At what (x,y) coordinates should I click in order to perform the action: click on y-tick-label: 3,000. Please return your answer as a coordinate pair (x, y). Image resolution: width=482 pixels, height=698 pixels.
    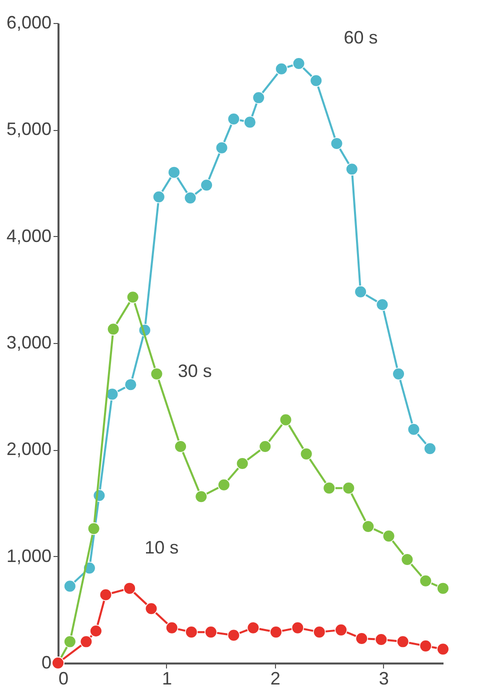
    Looking at the image, I should click on (29, 342).